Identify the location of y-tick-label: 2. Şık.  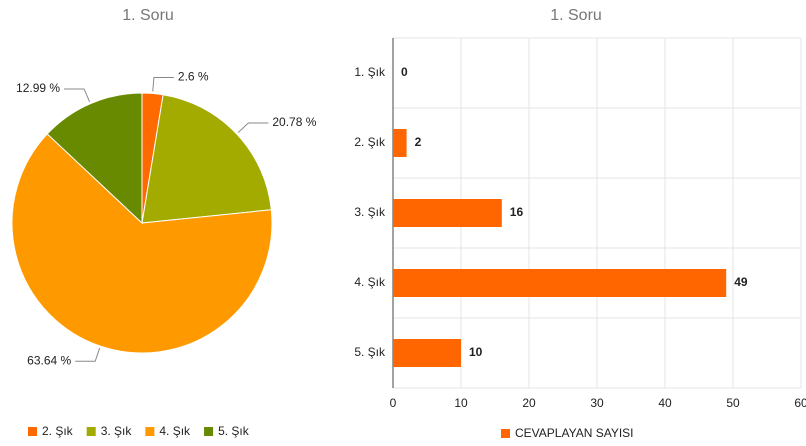
(370, 142).